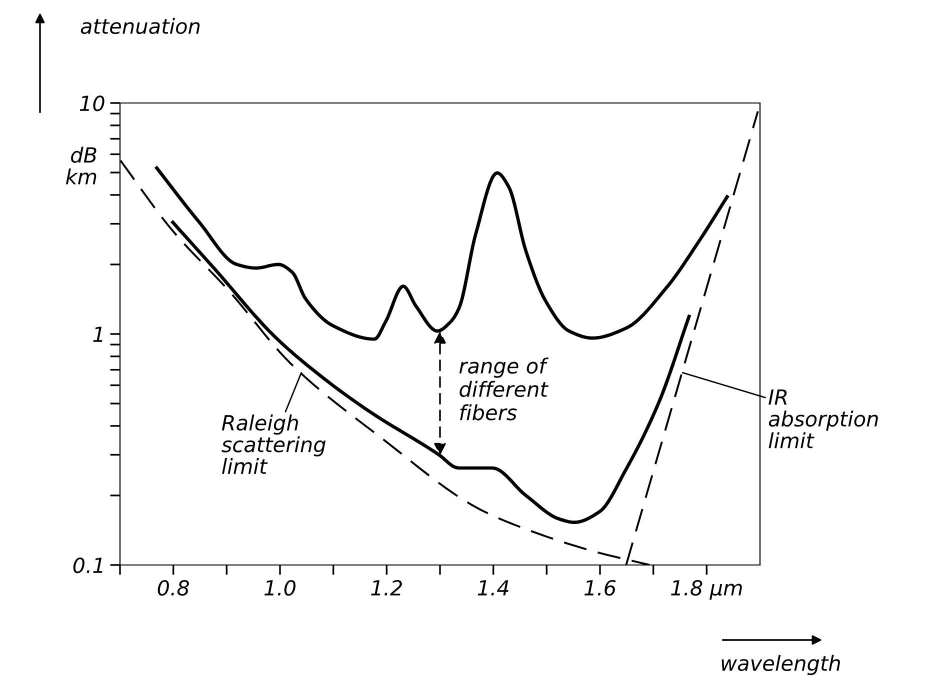  Describe the element at coordinates (87, 565) in the screenshot. I see `y-tick-label: 0.1` at that location.